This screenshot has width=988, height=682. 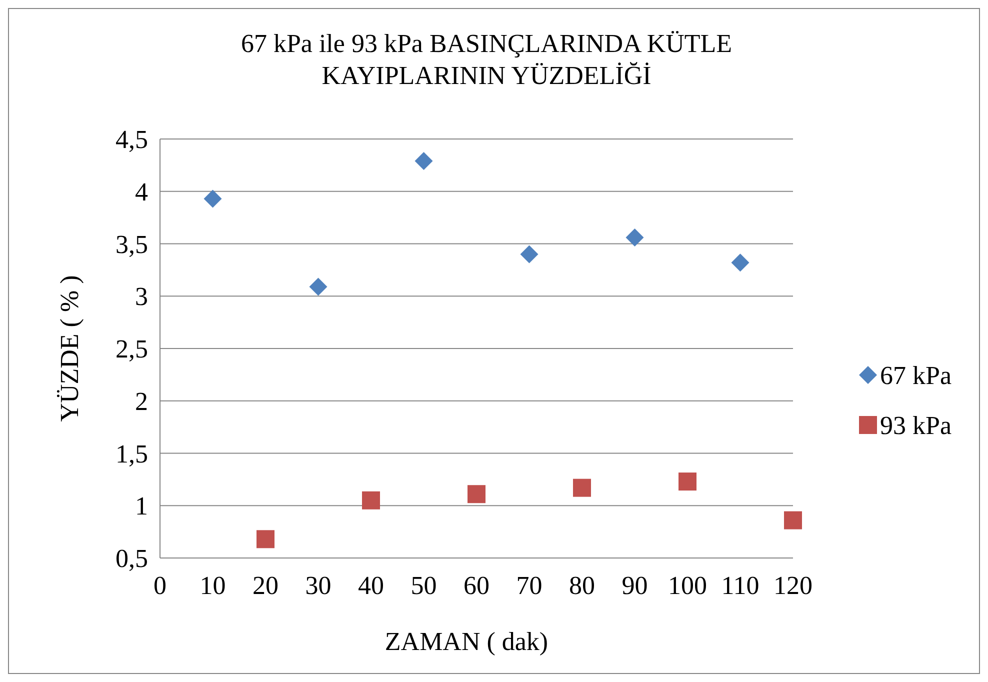 What do you see at coordinates (318, 585) in the screenshot?
I see `x-tick-label: 30` at bounding box center [318, 585].